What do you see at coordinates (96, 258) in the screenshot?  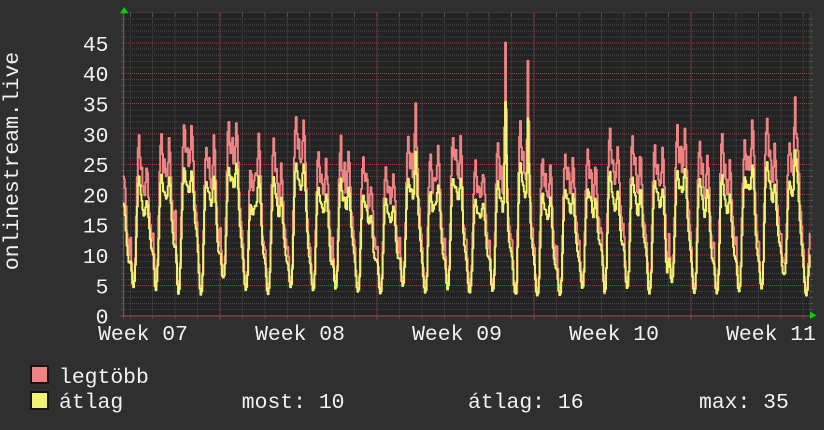 I see `svg-text: 10` at bounding box center [96, 258].